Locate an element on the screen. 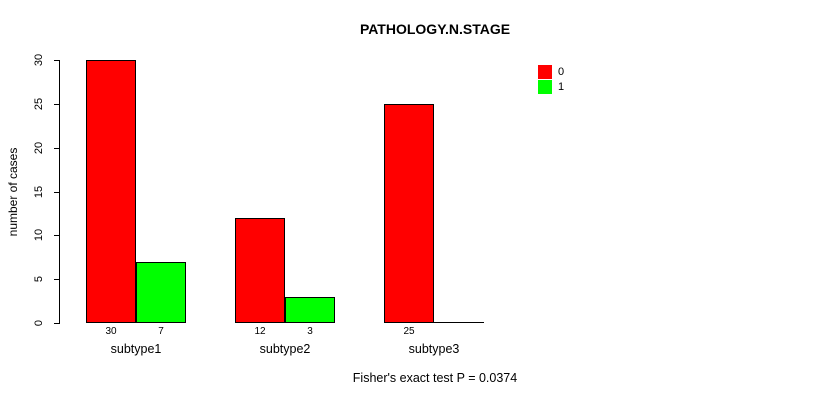  bar-value-label: 30 is located at coordinates (111, 331).